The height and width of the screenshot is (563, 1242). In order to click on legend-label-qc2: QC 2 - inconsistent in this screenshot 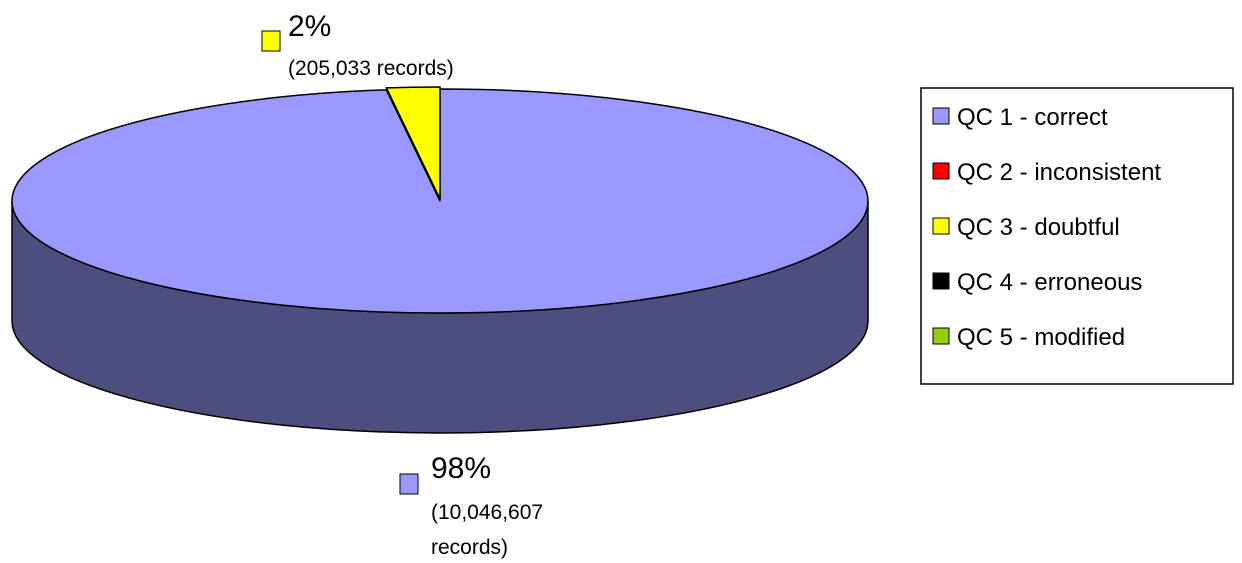, I will do `click(1059, 172)`.